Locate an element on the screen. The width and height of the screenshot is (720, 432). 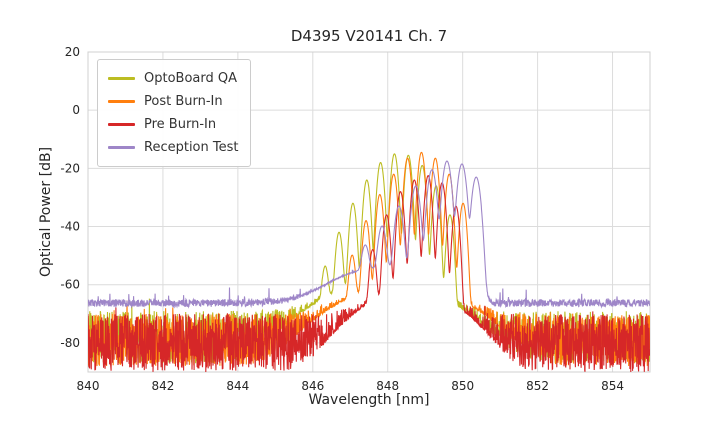
x-tick-label: 850 is located at coordinates (462, 386).